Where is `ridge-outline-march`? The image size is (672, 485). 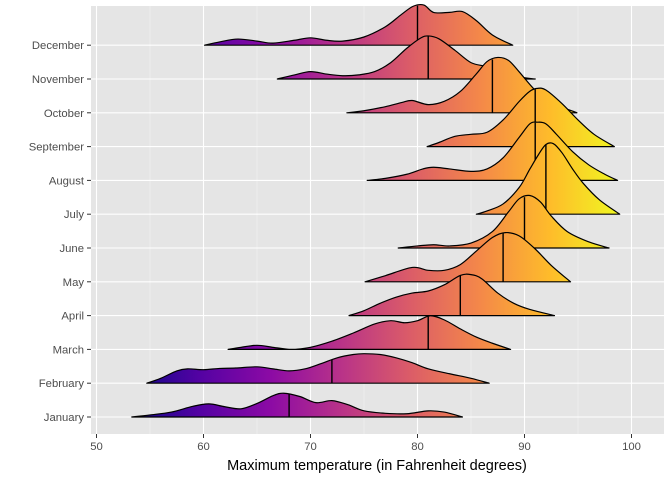
ridge-outline-march is located at coordinates (369, 332).